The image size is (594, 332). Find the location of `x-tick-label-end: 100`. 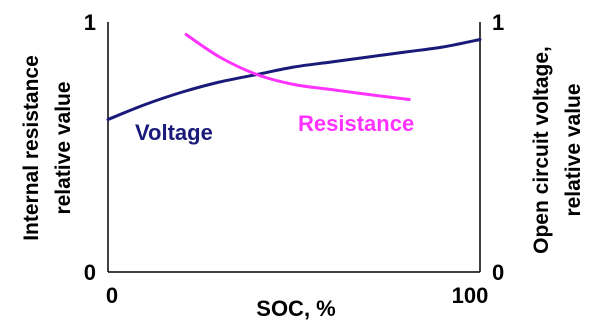

x-tick-label-end: 100 is located at coordinates (470, 295).